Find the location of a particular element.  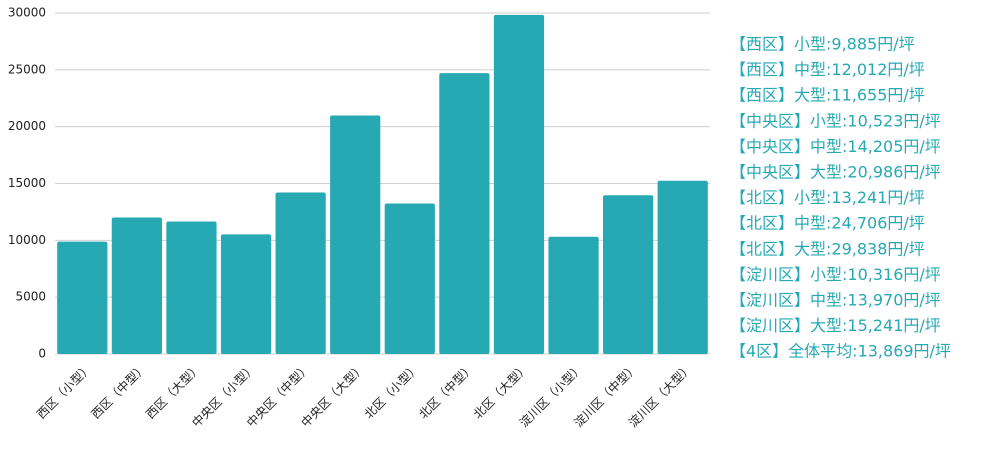

x-tick-label: 西区（大型） is located at coordinates (173, 391).